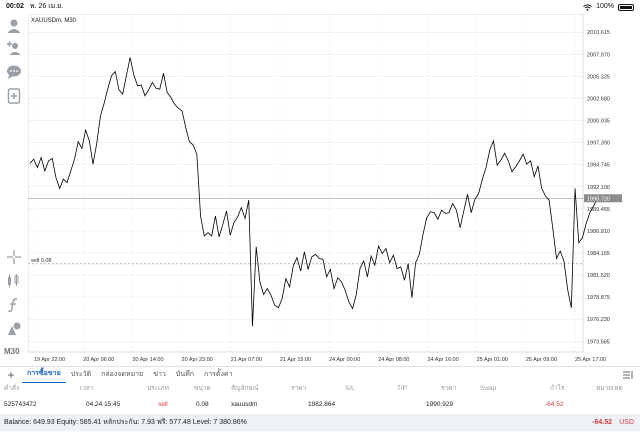  I want to click on order-id: 525743472, so click(20, 404).